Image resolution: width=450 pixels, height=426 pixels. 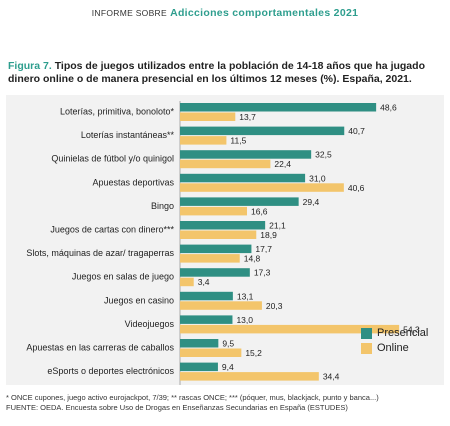 I want to click on category-label: Bingo, so click(x=162, y=206).